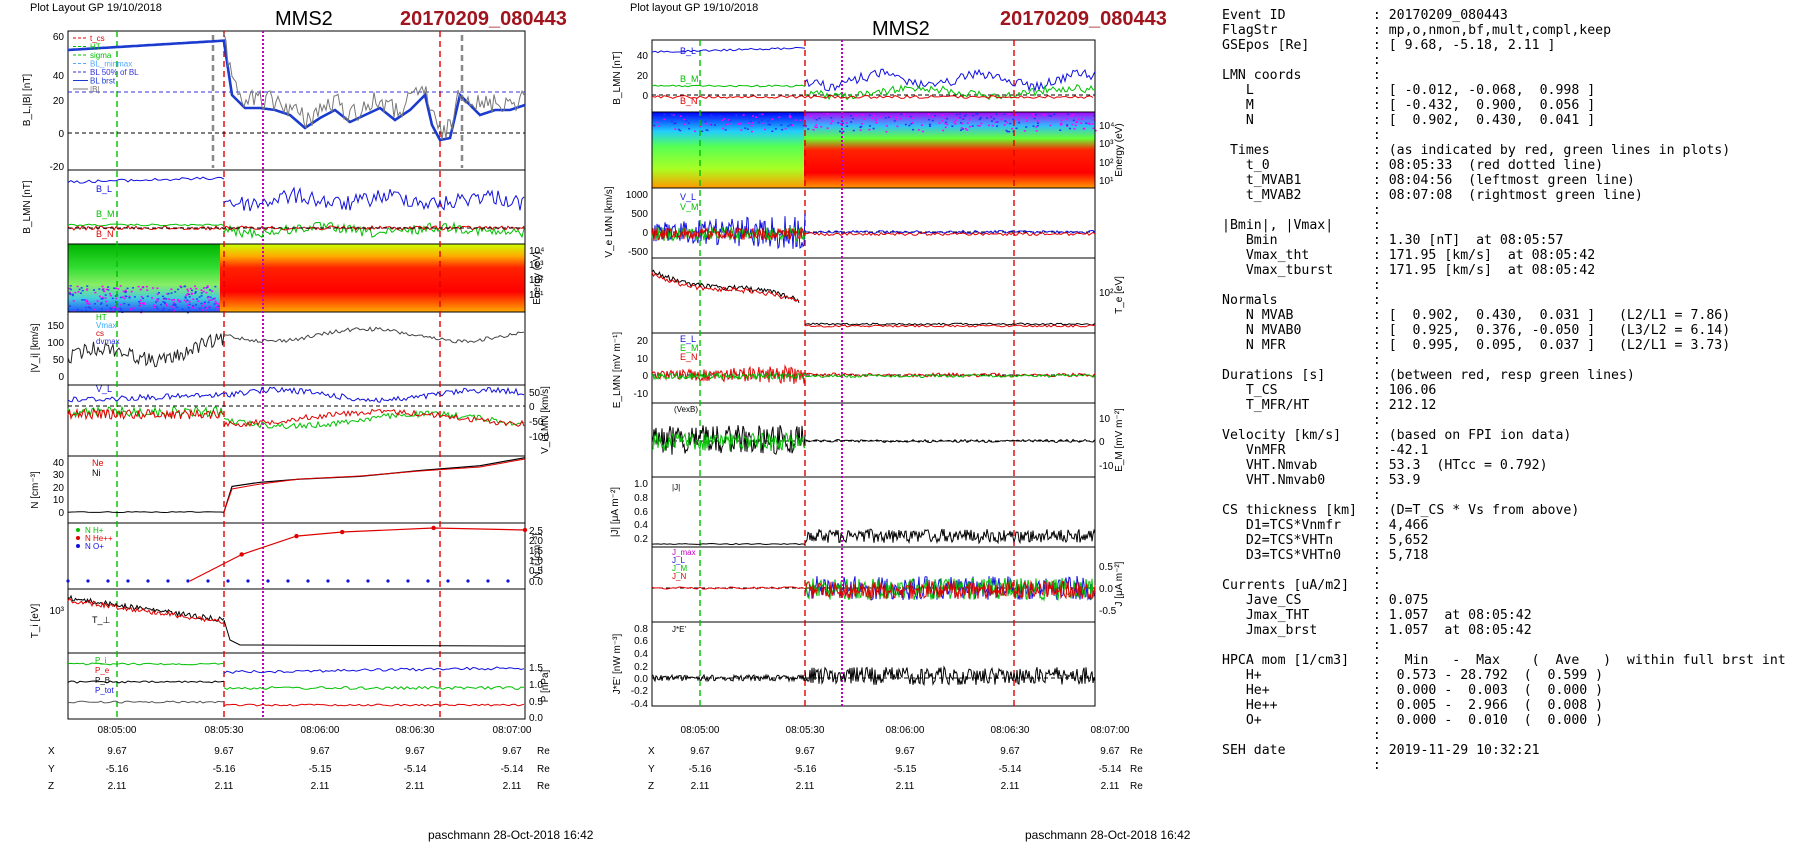  Describe the element at coordinates (1468, 240) in the screenshot. I see `info-value: : 1.30 [nT] at 08:05:57` at that location.